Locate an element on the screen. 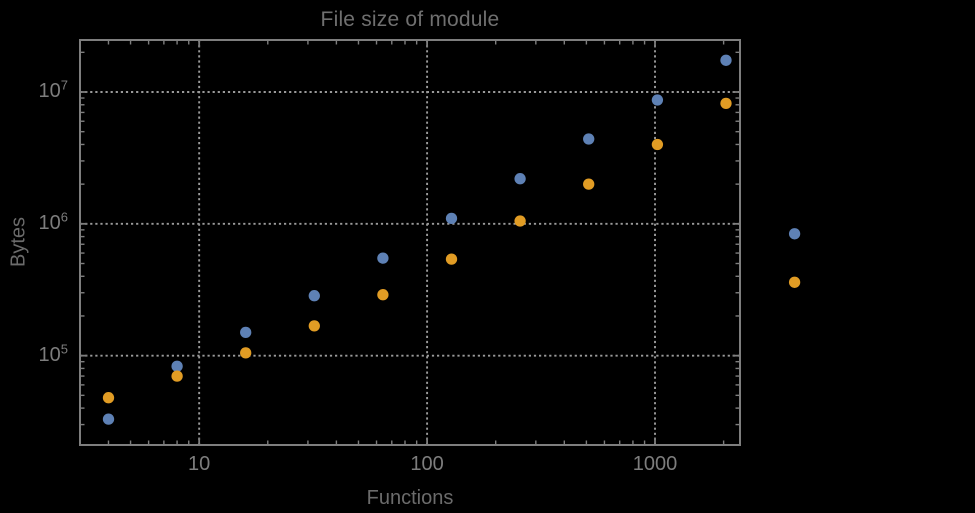 The image size is (975, 513). chart-title: File size of module is located at coordinates (410, 19).